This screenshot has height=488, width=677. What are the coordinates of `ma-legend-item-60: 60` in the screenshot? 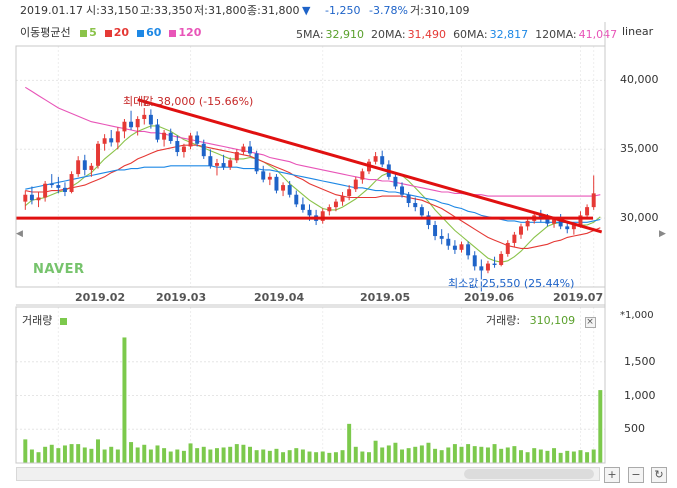 It's located at (150, 32).